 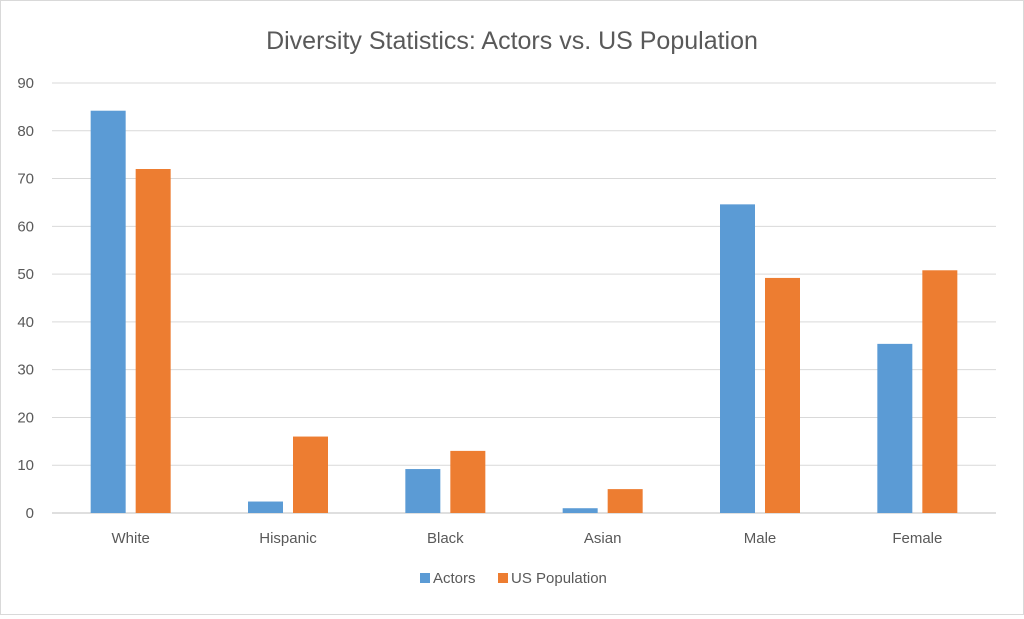 What do you see at coordinates (288, 538) in the screenshot?
I see `x-tick-label: Hispanic` at bounding box center [288, 538].